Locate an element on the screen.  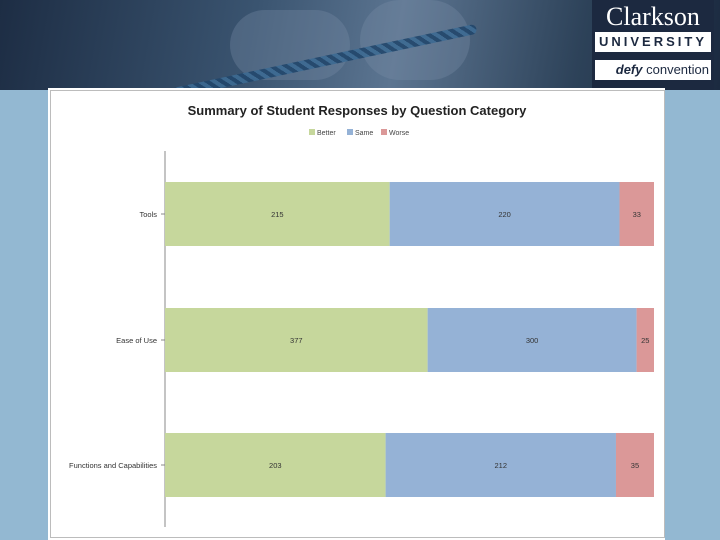
data-label-ease-of-use-better: 377 is located at coordinates (296, 340).